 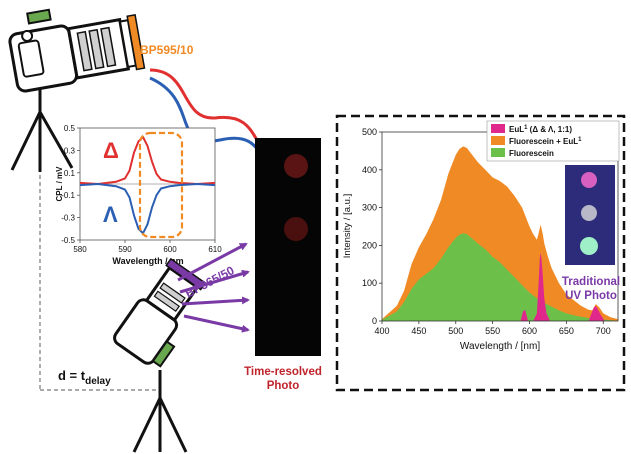 I want to click on cpl-xlabel: Wavelength / nm, so click(x=147, y=261).